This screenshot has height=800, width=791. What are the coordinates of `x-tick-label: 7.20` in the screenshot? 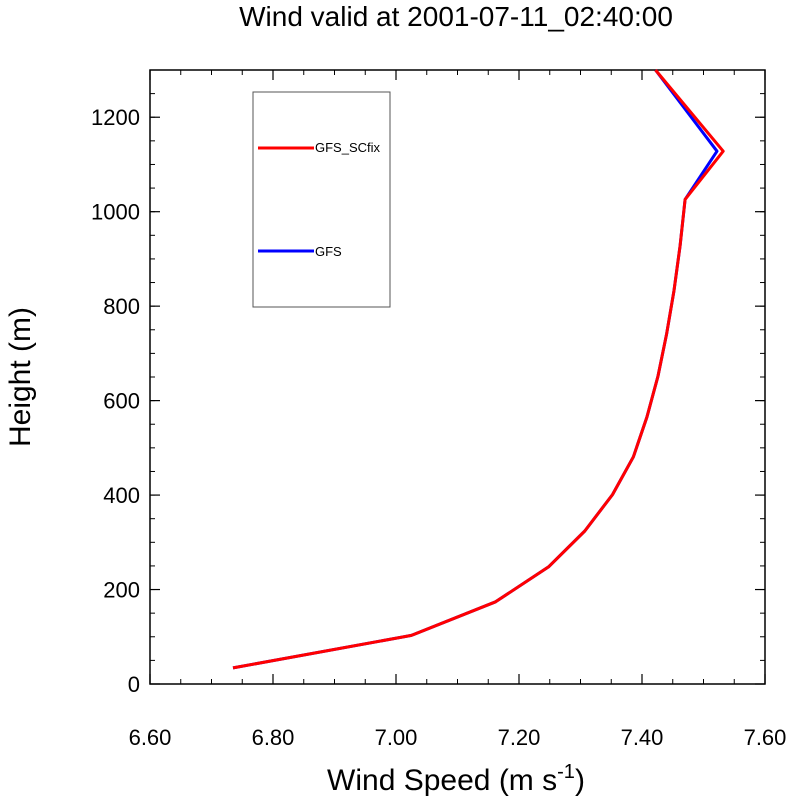 It's located at (519, 737).